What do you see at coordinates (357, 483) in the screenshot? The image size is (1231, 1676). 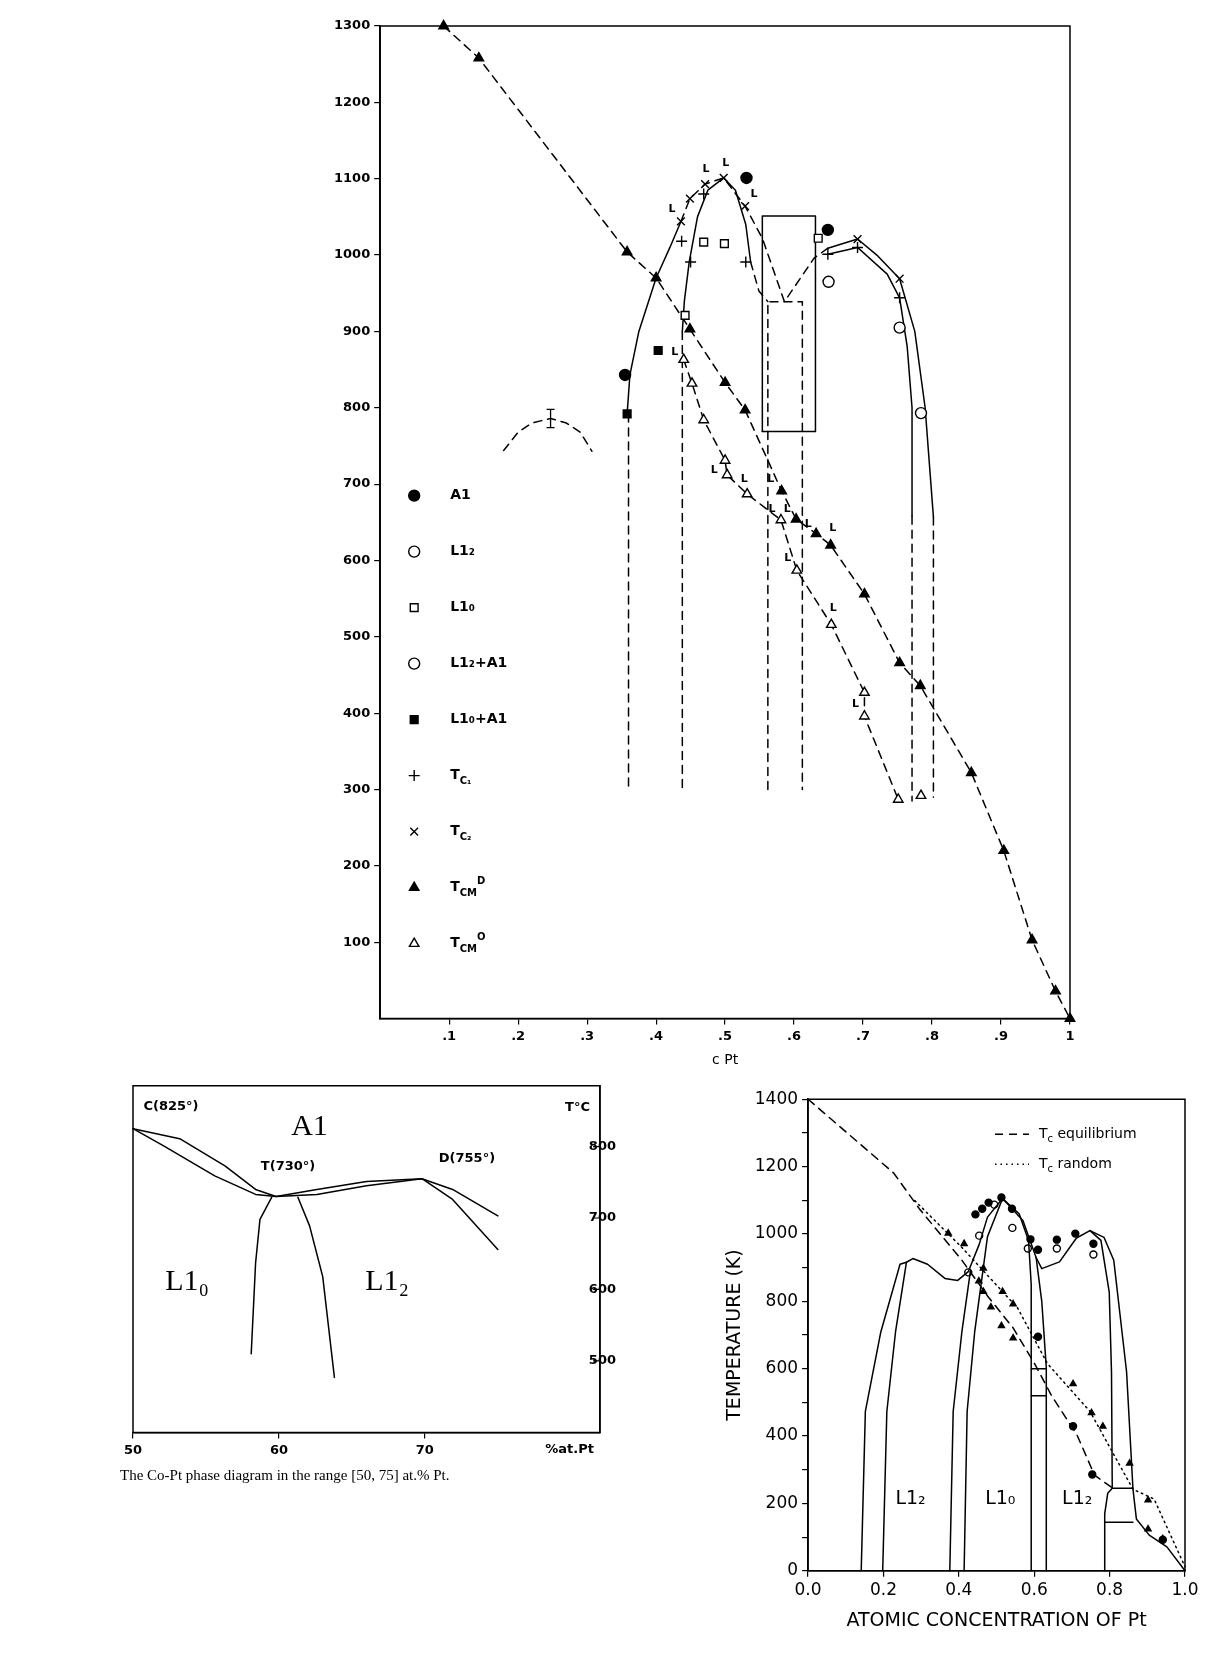 I see `y-tick-label: 700` at bounding box center [357, 483].